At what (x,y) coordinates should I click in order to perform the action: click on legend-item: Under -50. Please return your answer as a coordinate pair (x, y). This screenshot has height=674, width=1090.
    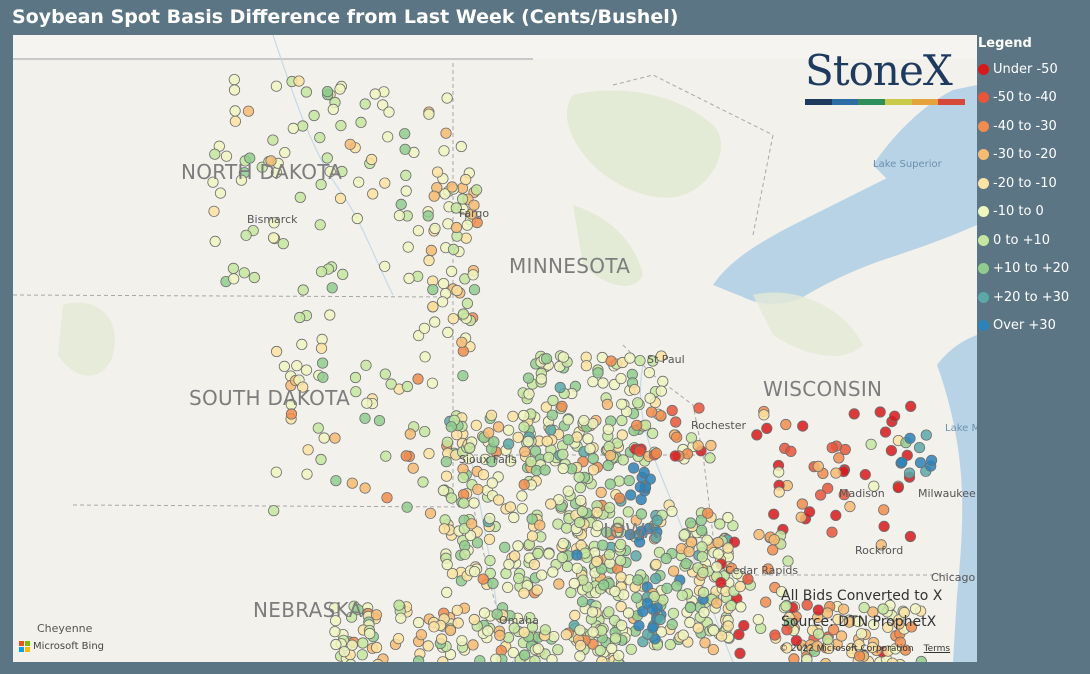
    Looking at the image, I should click on (1034, 69).